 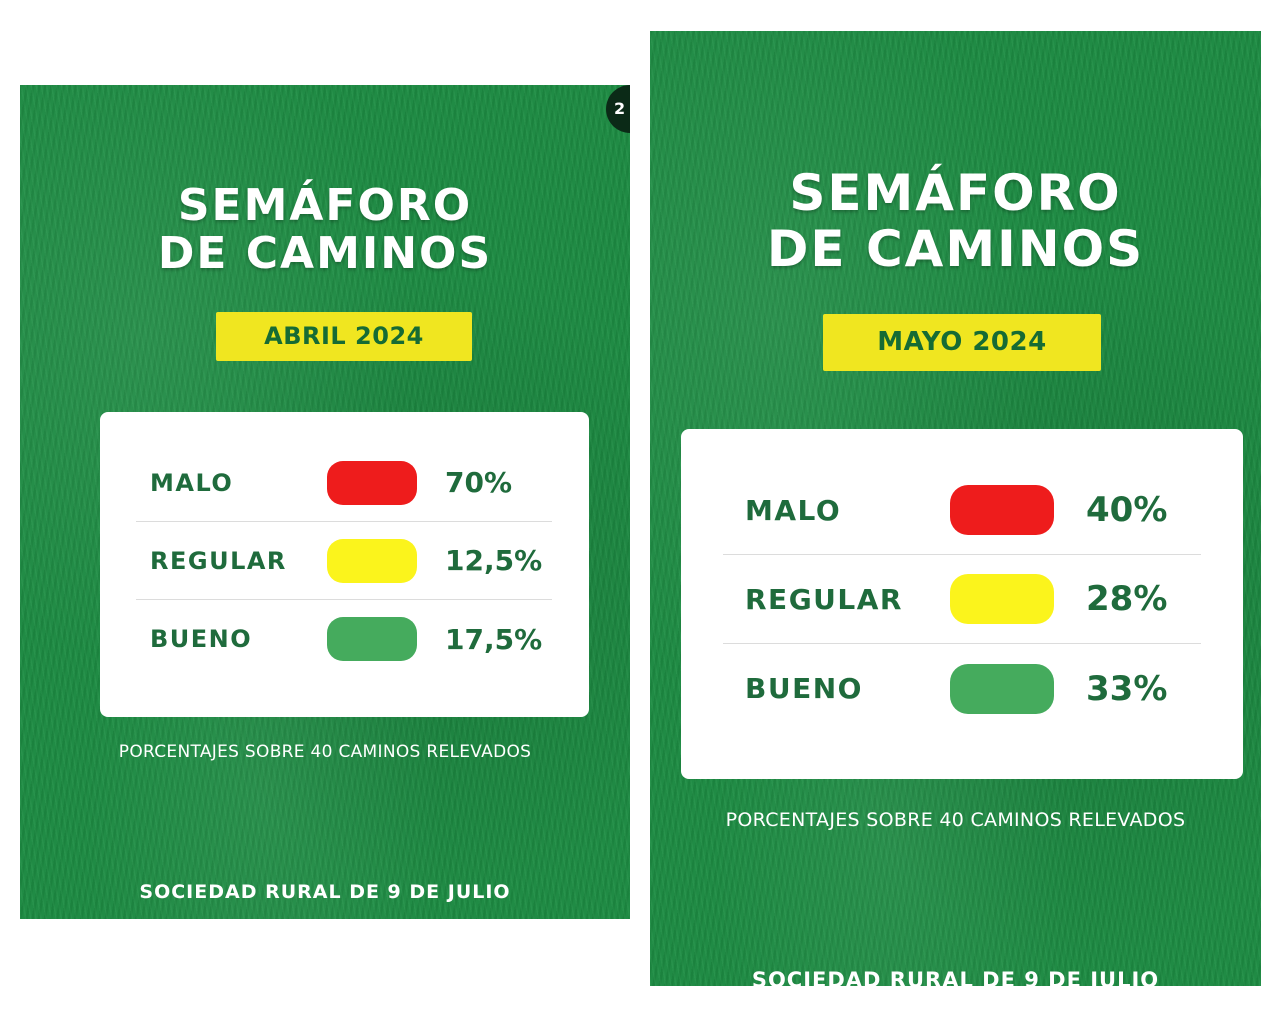 I want to click on status-card: MALO 70% REGULAR 12,5% BUENO 17,5%, so click(x=344, y=564).